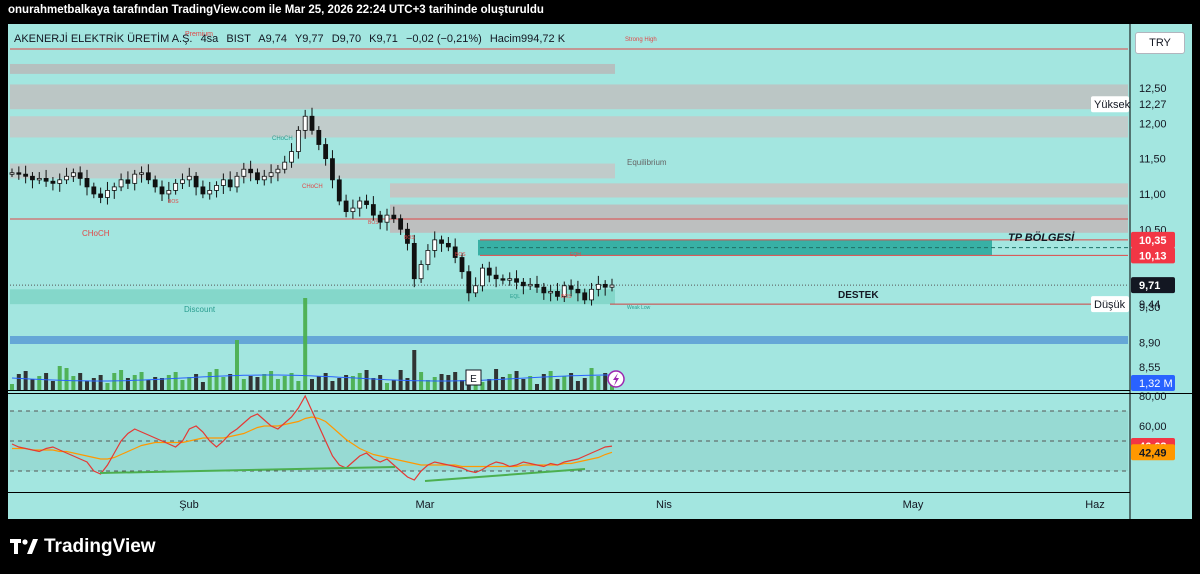 This screenshot has width=1200, height=574. Describe the element at coordinates (83, 547) in the screenshot. I see `tradingview-logo: TradingView` at that location.